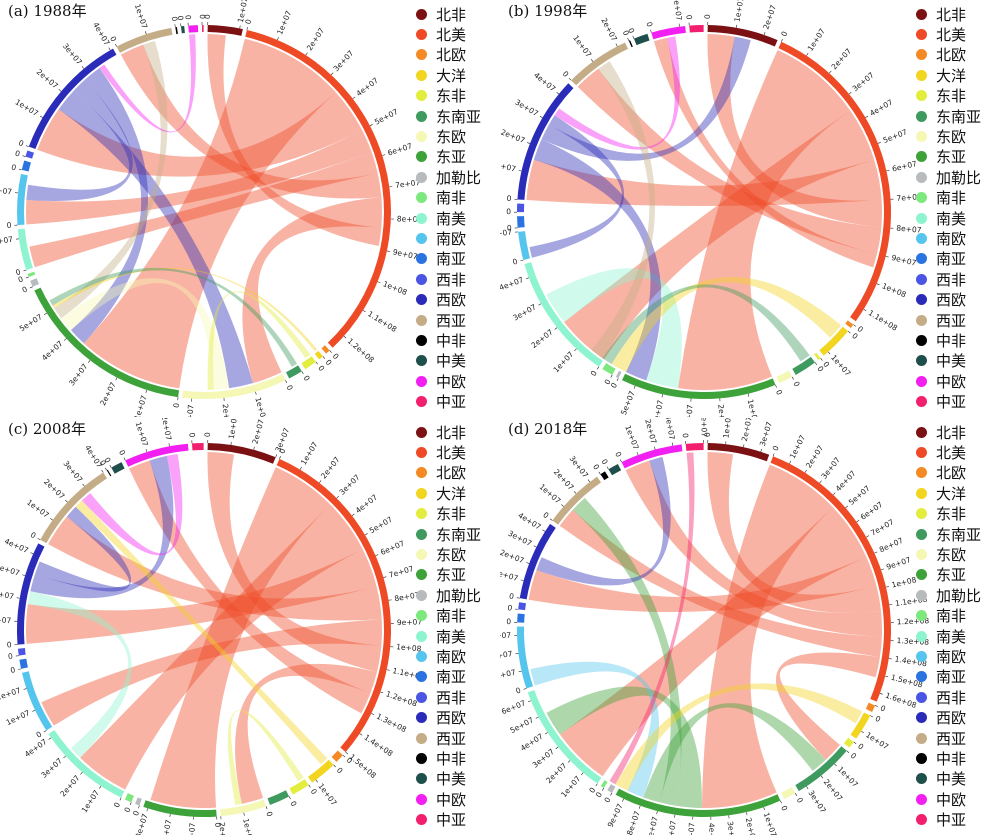  What do you see at coordinates (458, 157) in the screenshot?
I see `legend-item: 东亚` at bounding box center [458, 157].